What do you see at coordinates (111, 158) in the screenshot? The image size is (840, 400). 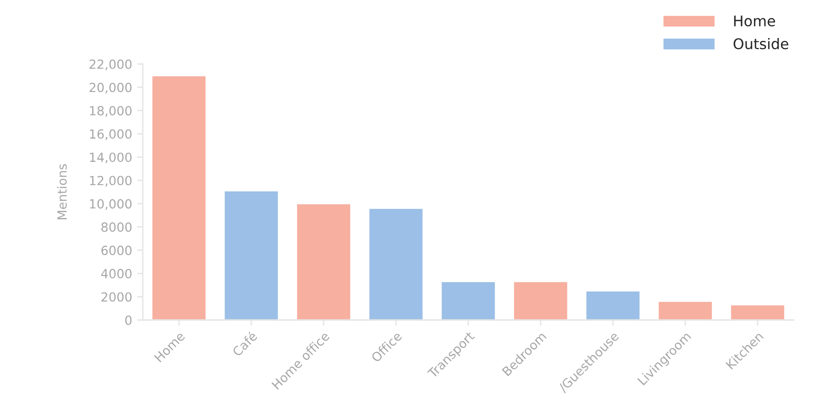 I see `y-tick-label: 14,000` at bounding box center [111, 158].